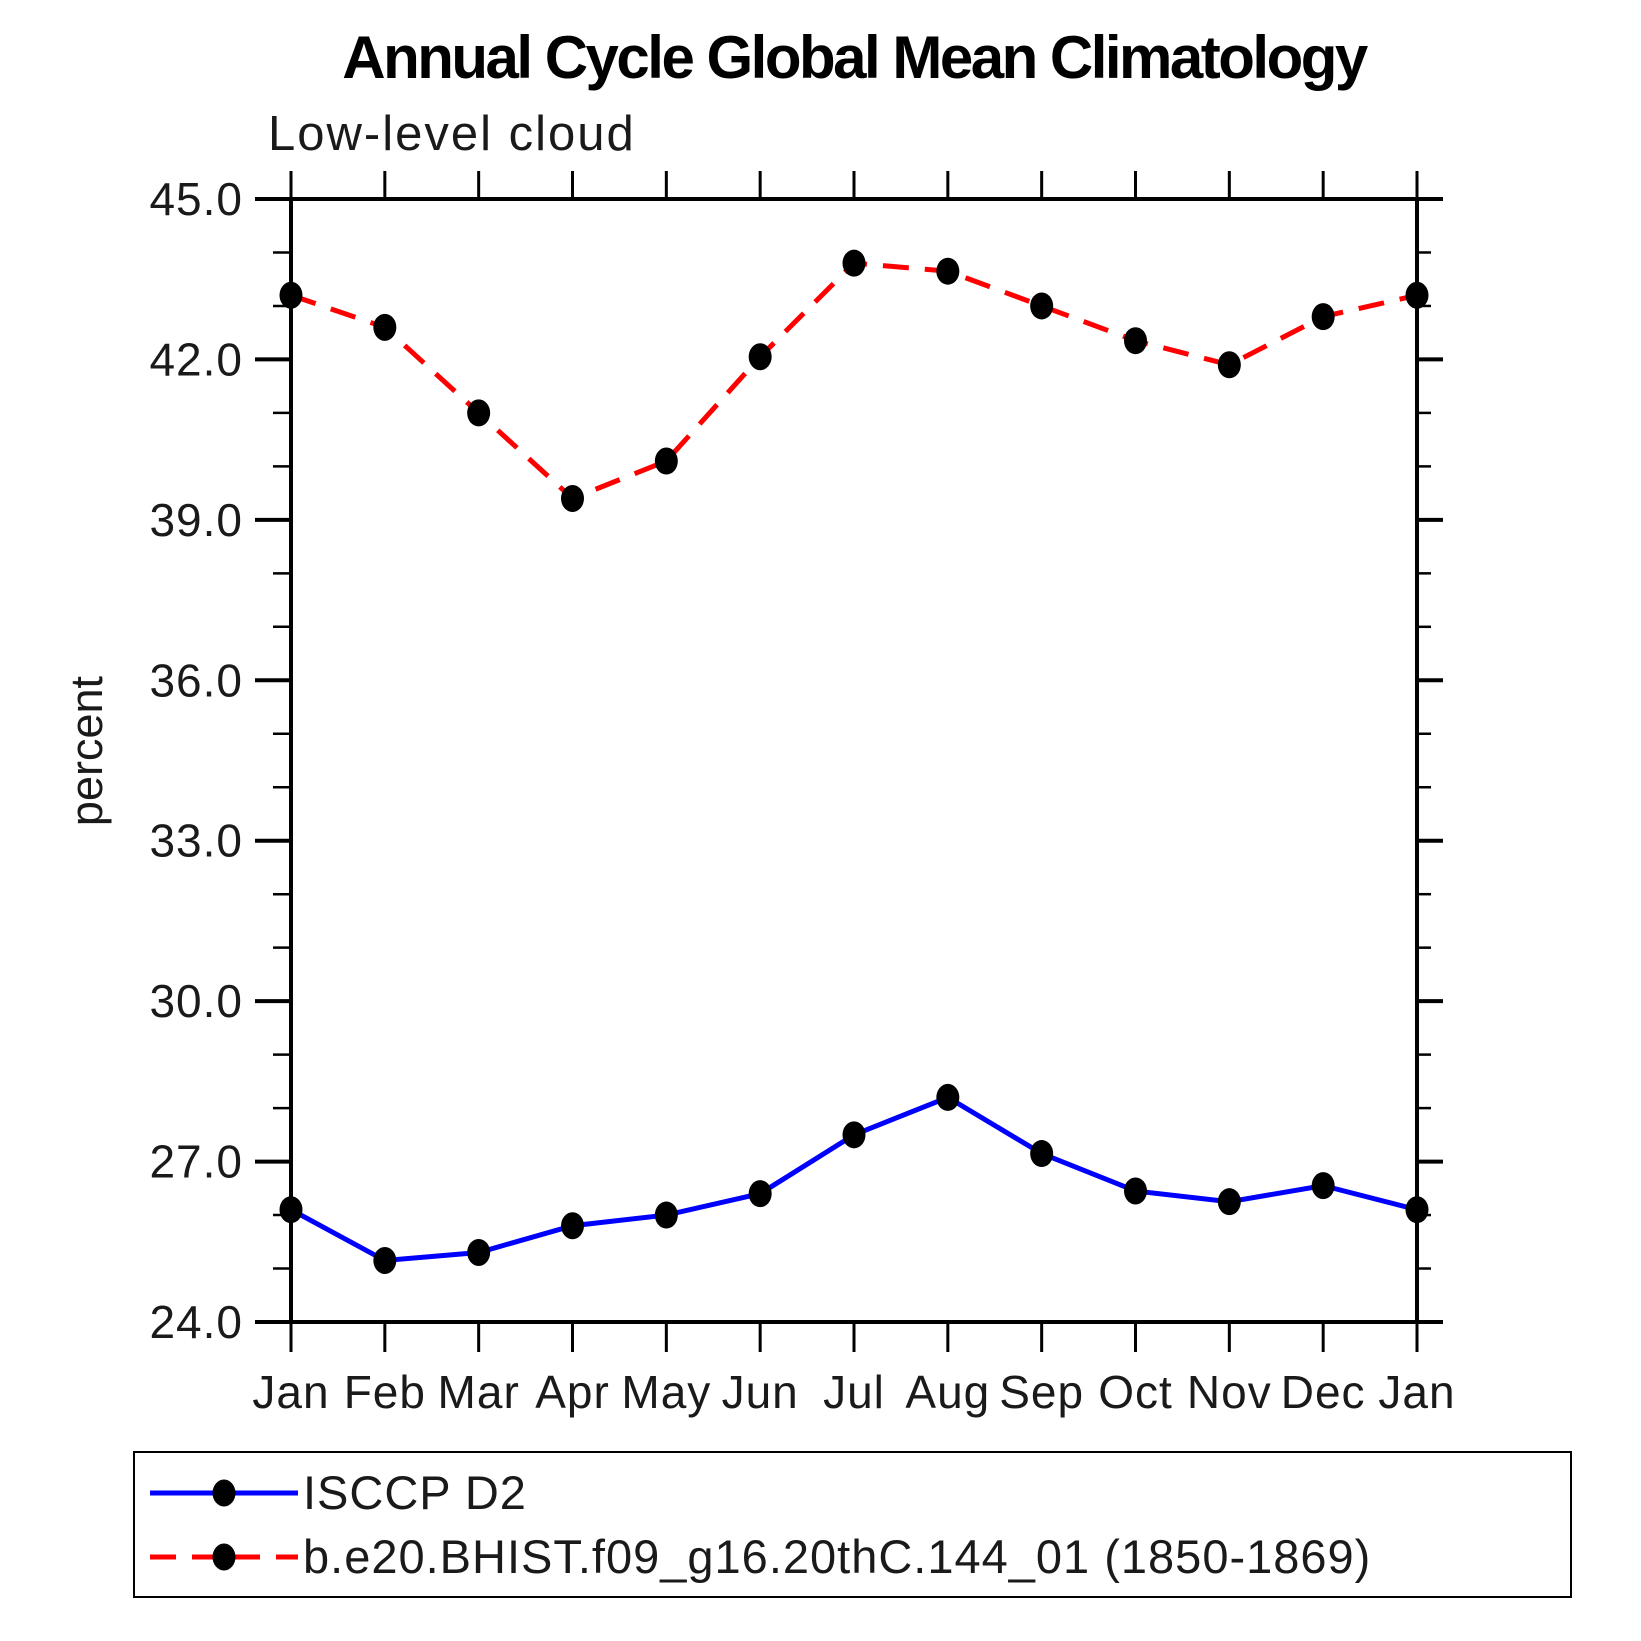 This screenshot has width=1641, height=1641. I want to click on y-tick-label: 24.0, so click(196, 1322).